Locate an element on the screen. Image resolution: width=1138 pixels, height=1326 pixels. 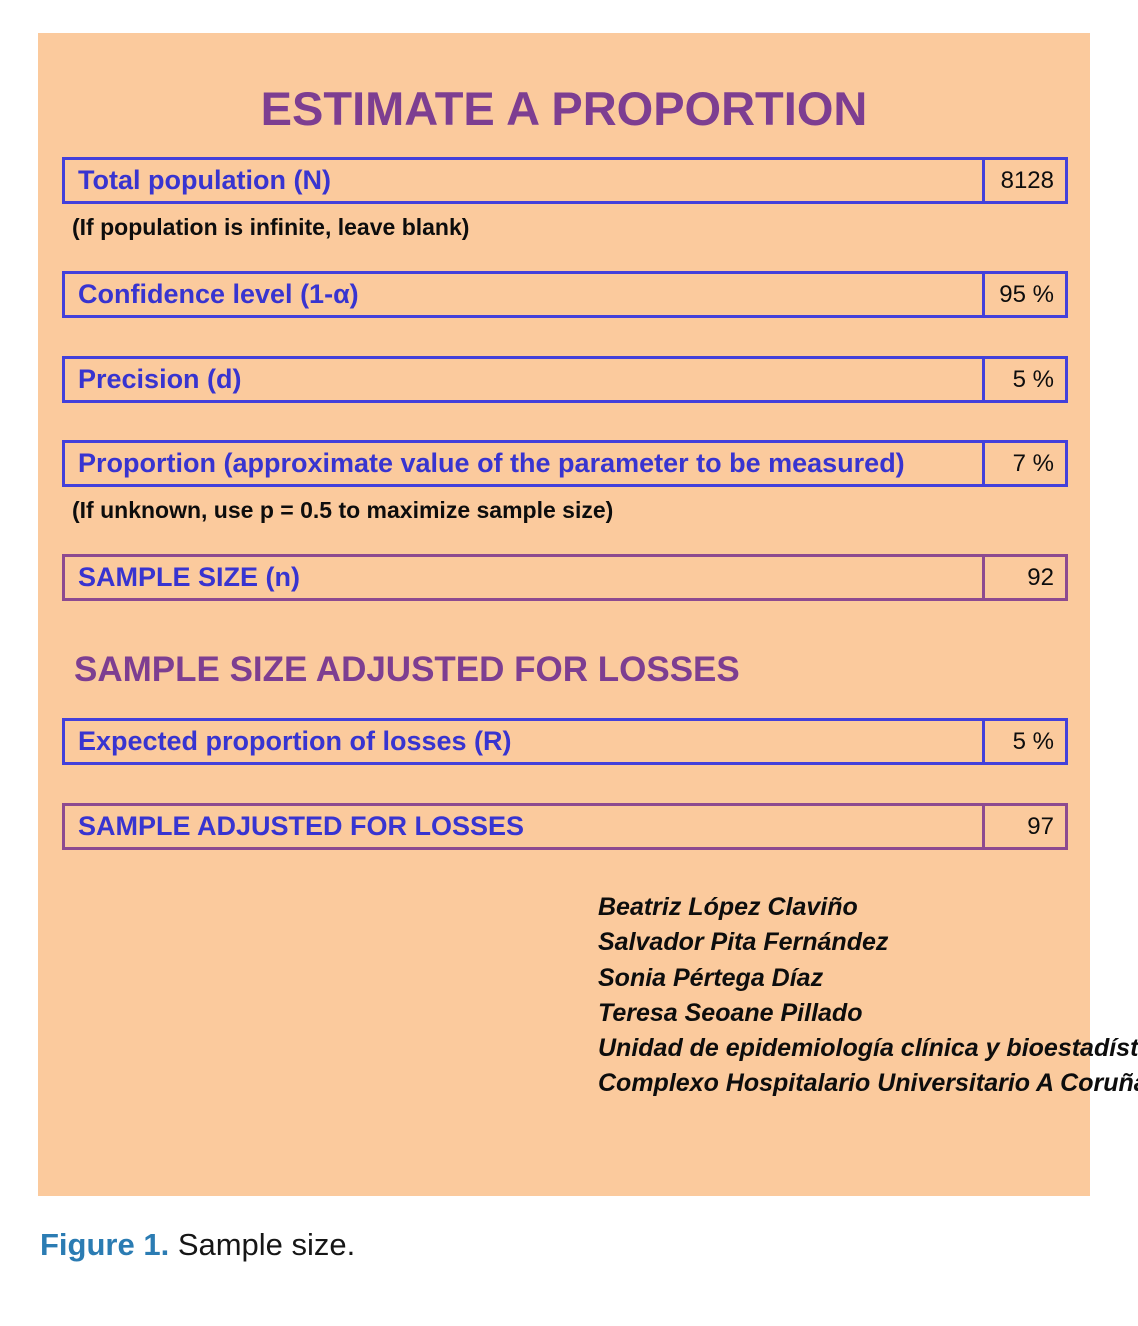
expected-losses-value: 5 % is located at coordinates (1023, 741).